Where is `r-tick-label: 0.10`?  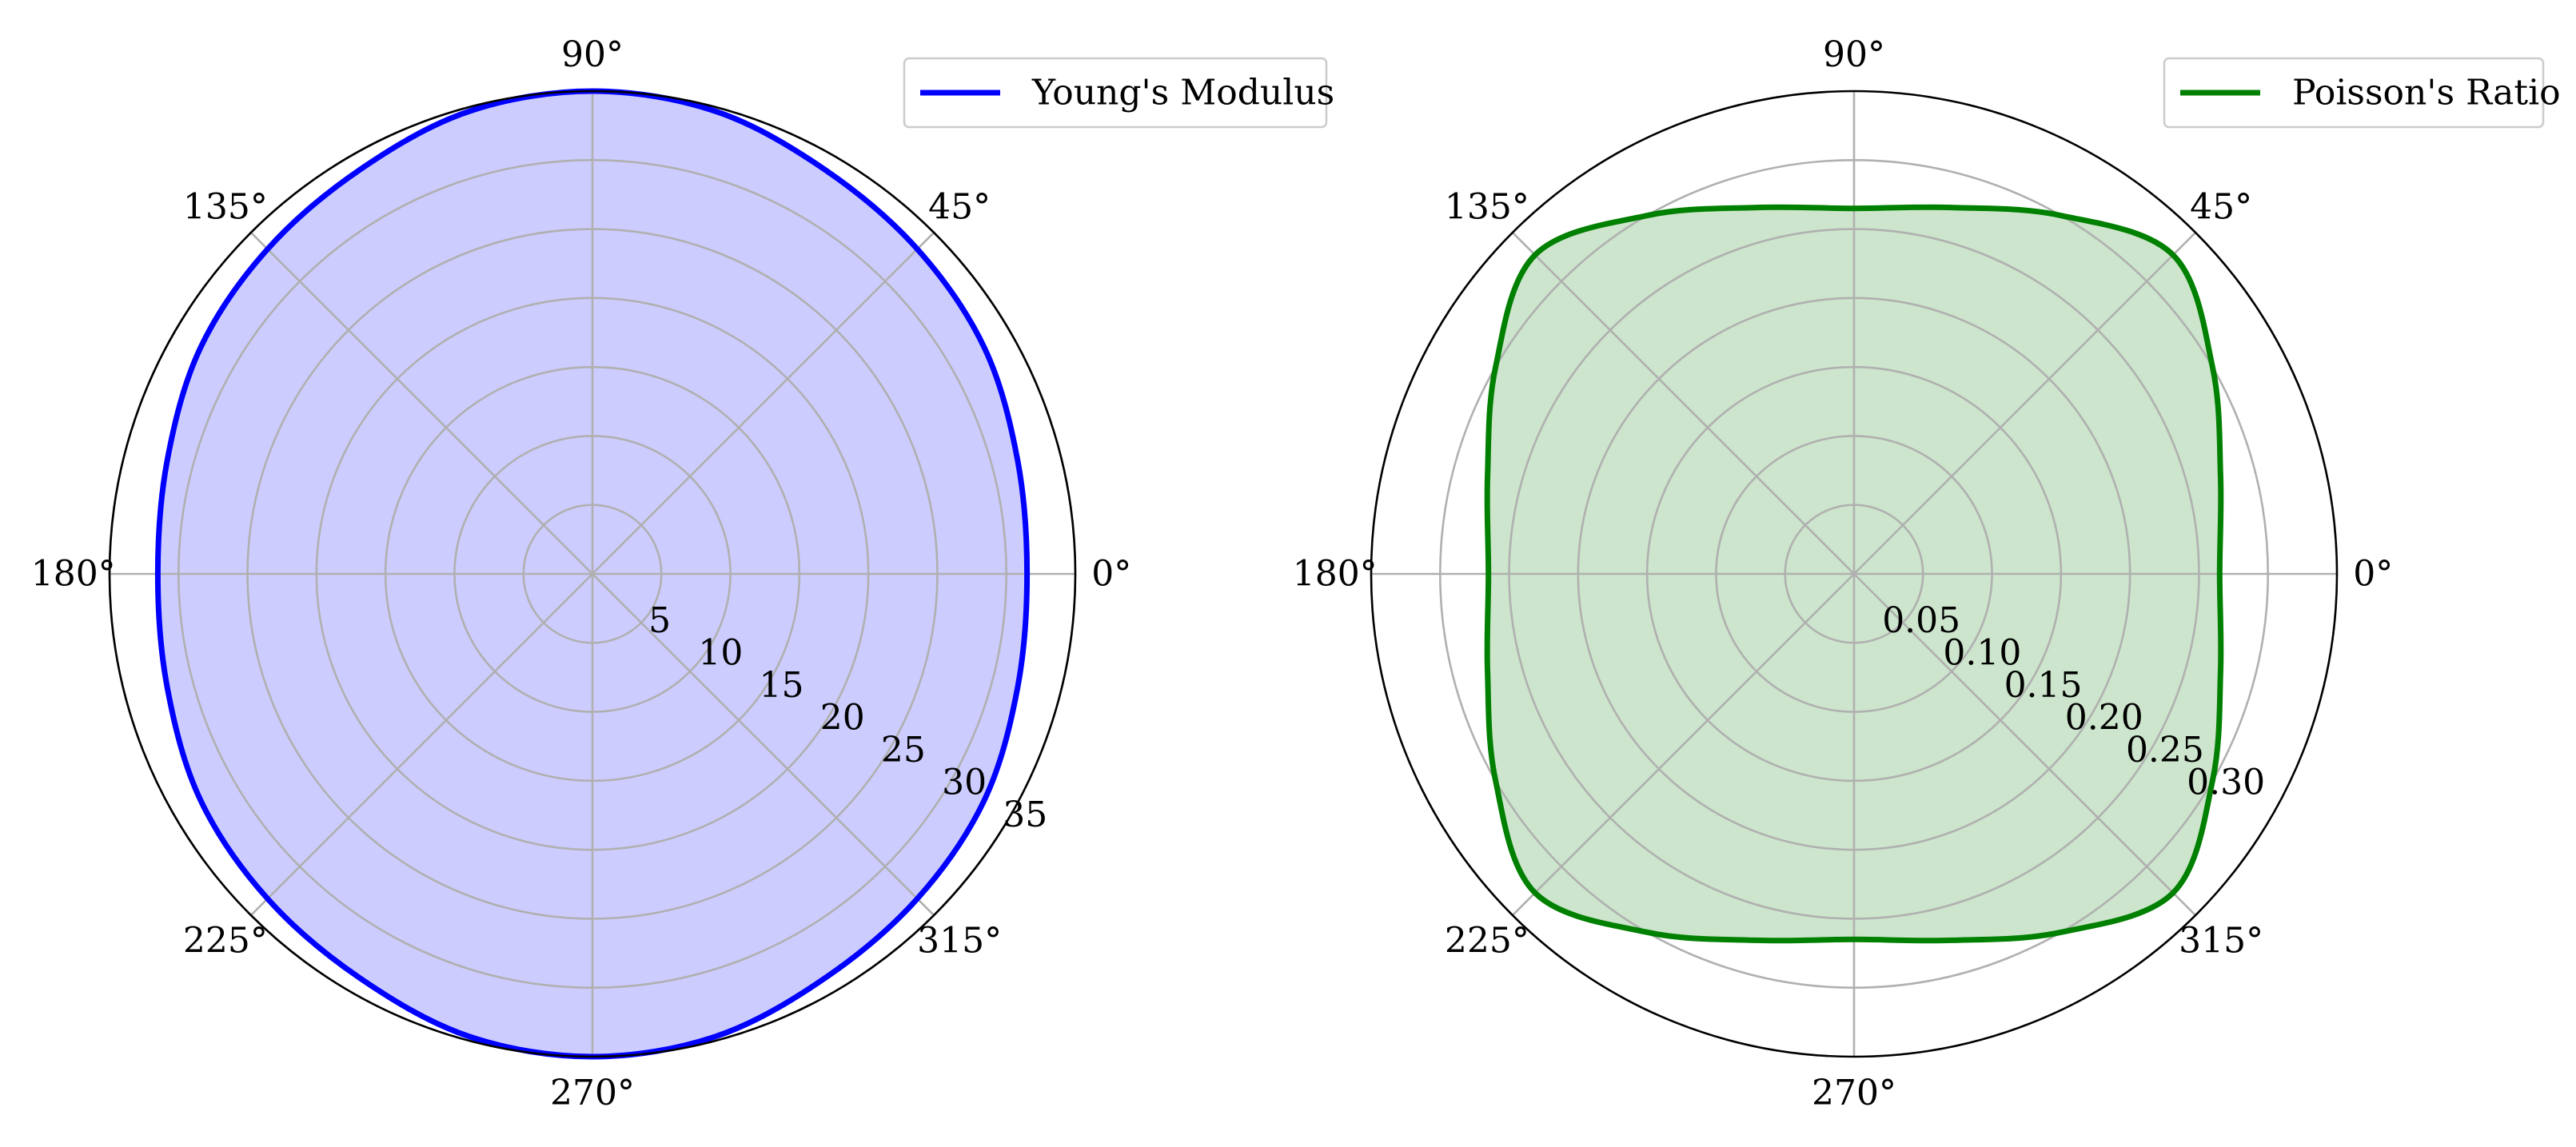 r-tick-label: 0.10 is located at coordinates (1982, 653).